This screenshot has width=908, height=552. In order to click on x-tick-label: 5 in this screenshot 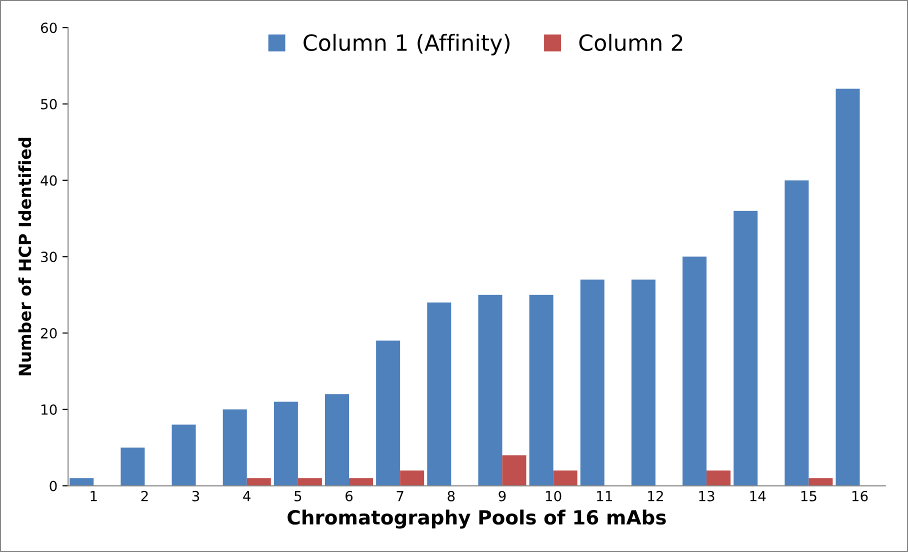, I will do `click(298, 496)`.